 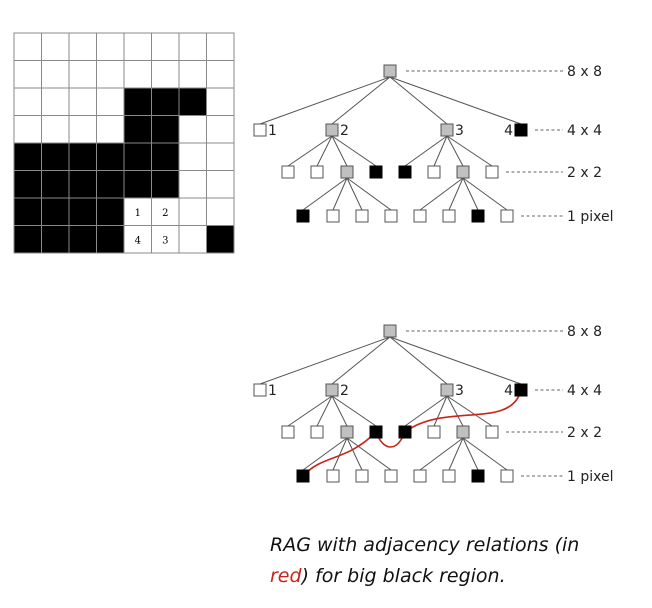 What do you see at coordinates (272, 391) in the screenshot?
I see `quadrant-label: 1` at bounding box center [272, 391].